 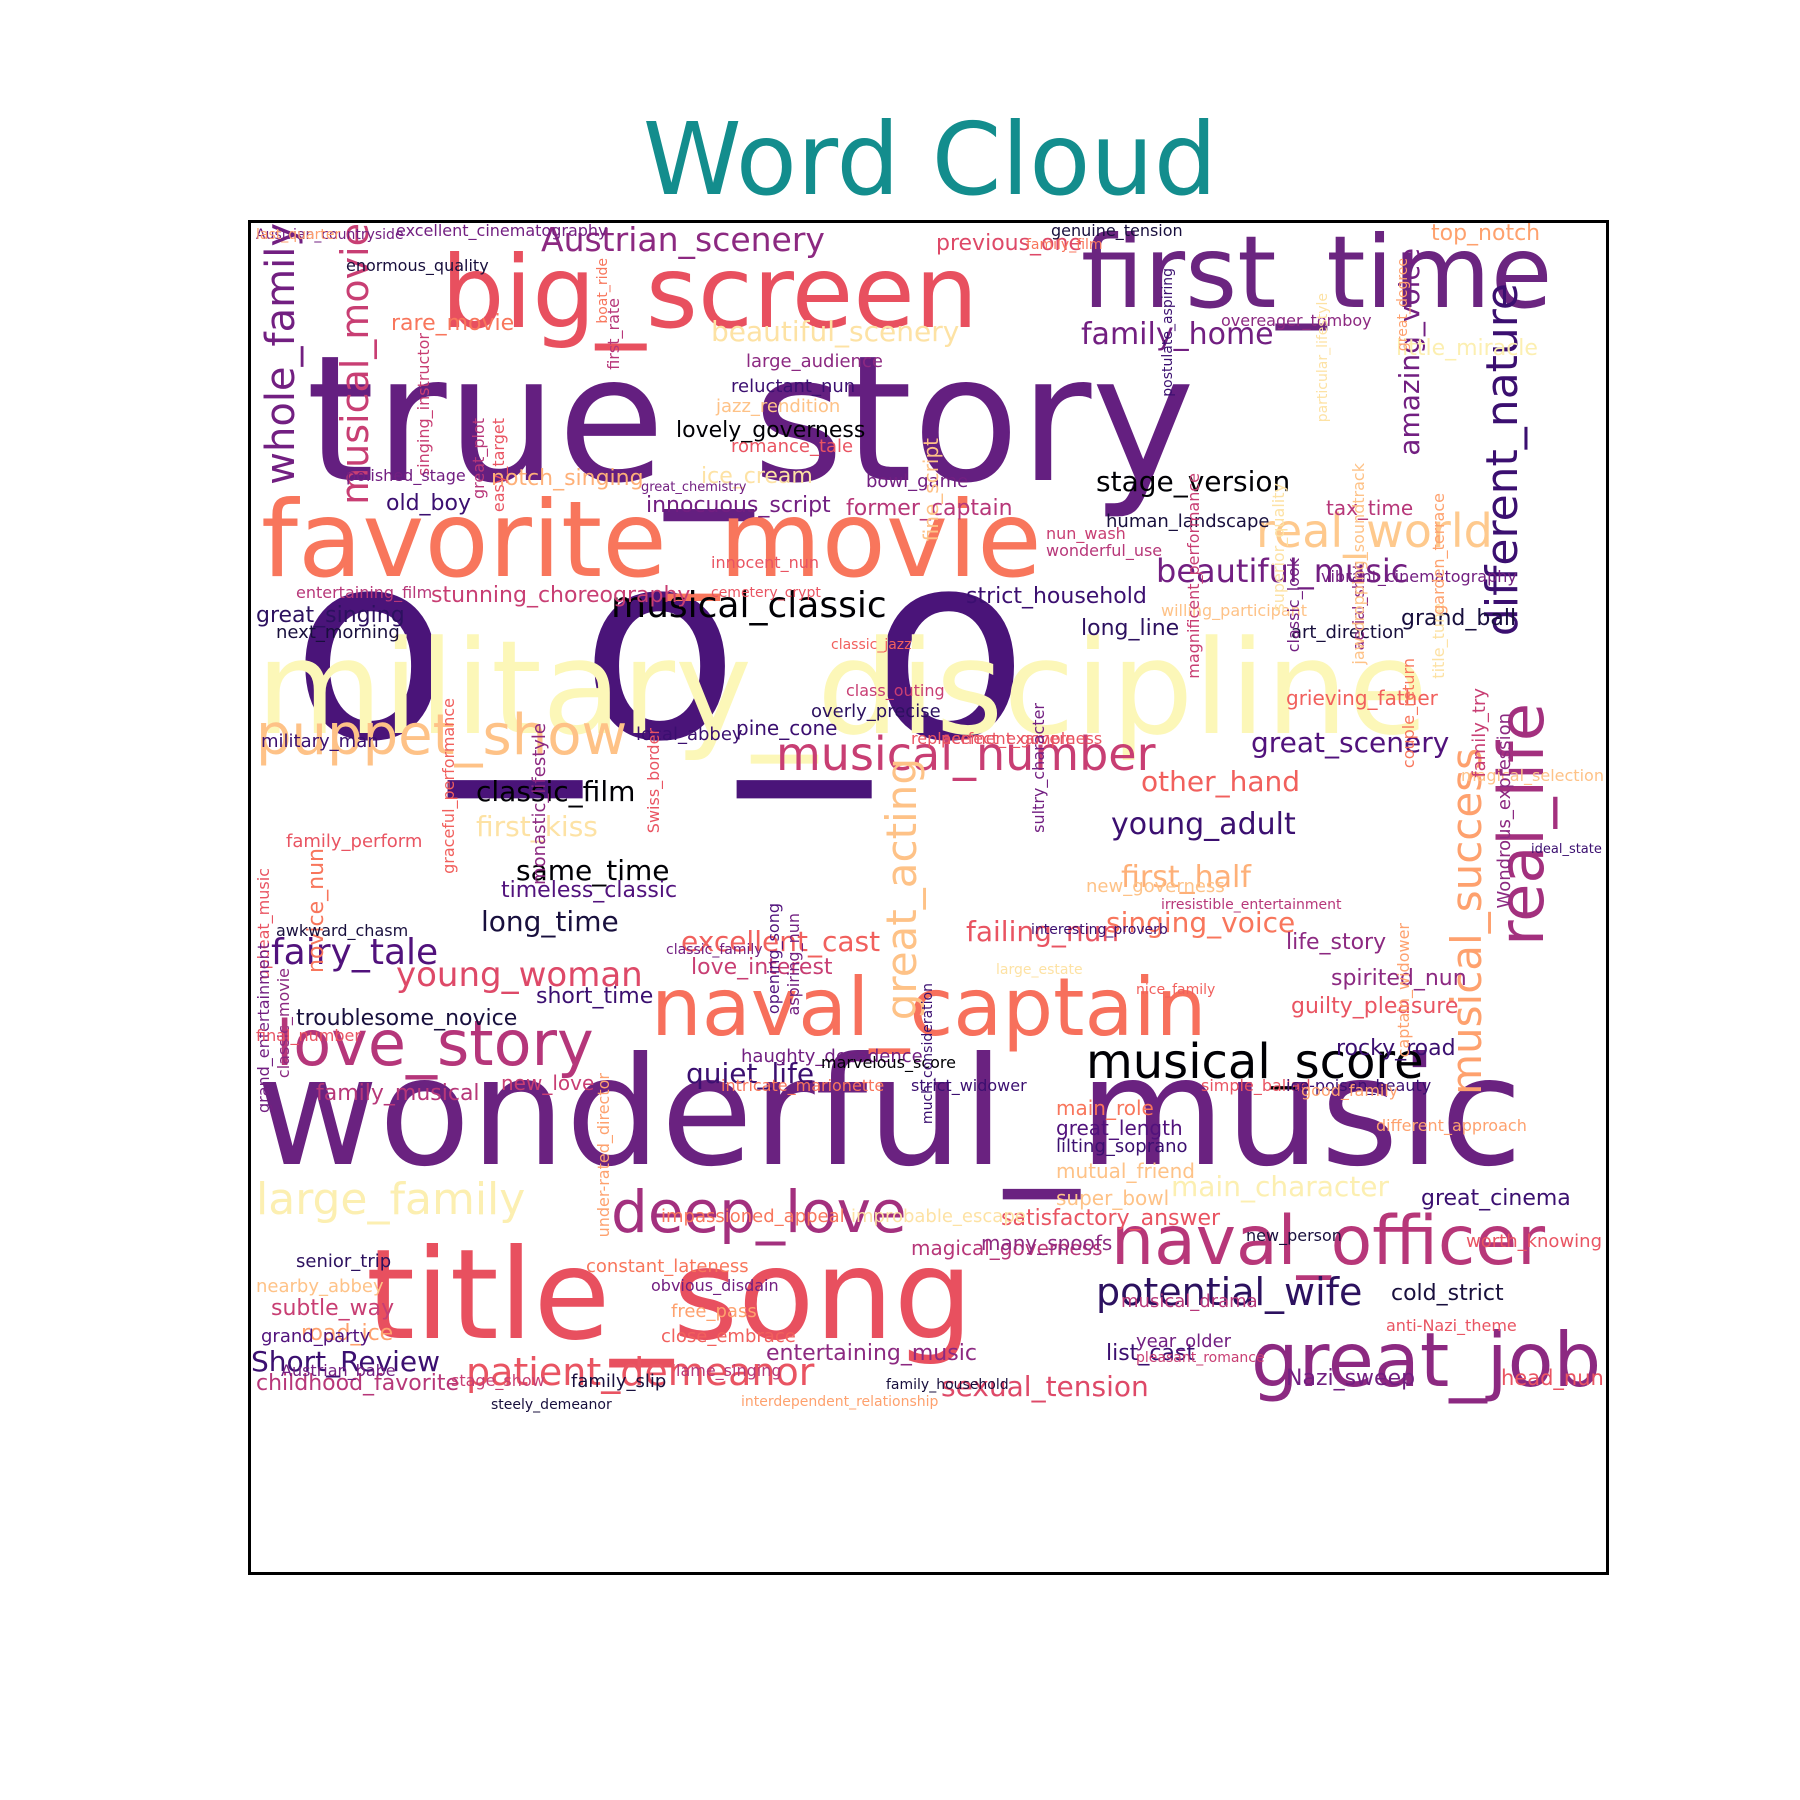 I want to click on word-swiss-border: Swiss_border, so click(x=653, y=781).